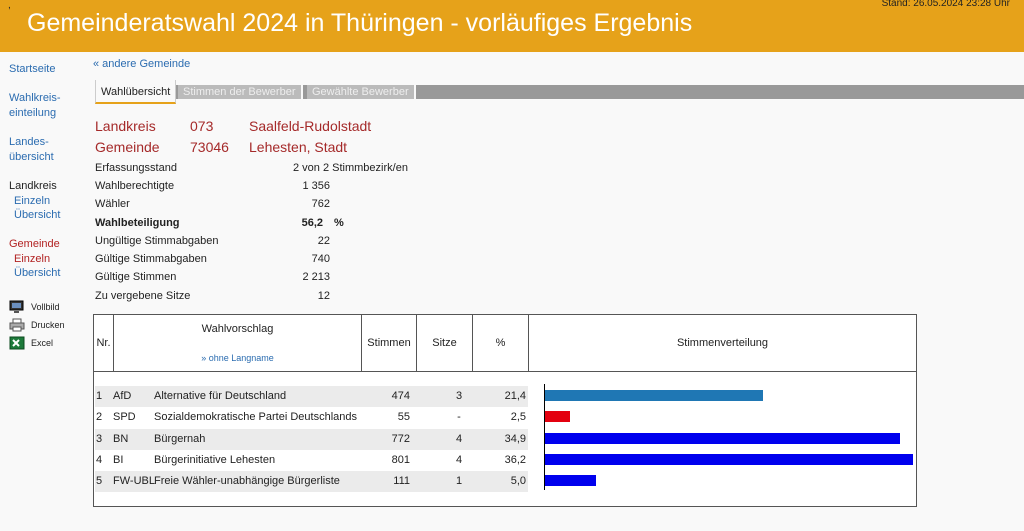  Describe the element at coordinates (99, 481) in the screenshot. I see `row-nr: 5` at that location.